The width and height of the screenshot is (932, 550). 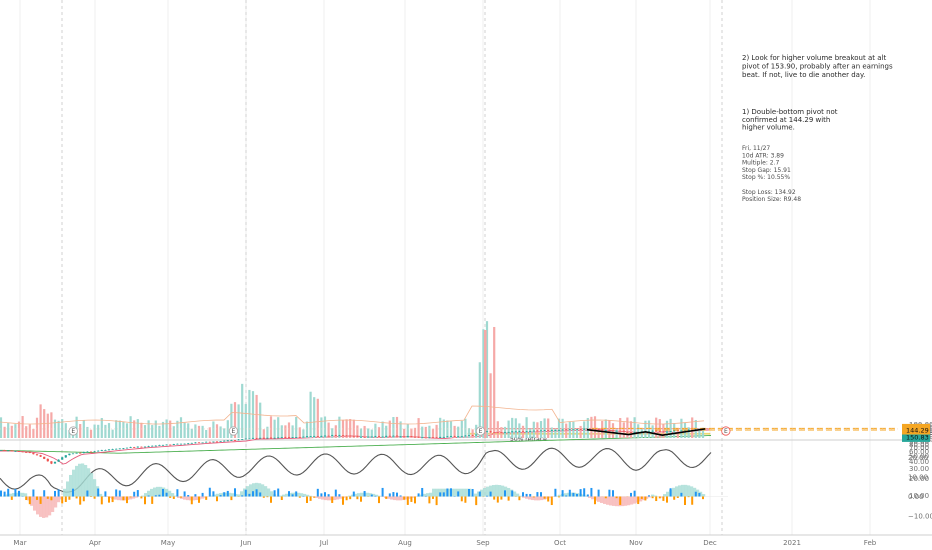 I want to click on candlesticks, so click(x=352, y=446).